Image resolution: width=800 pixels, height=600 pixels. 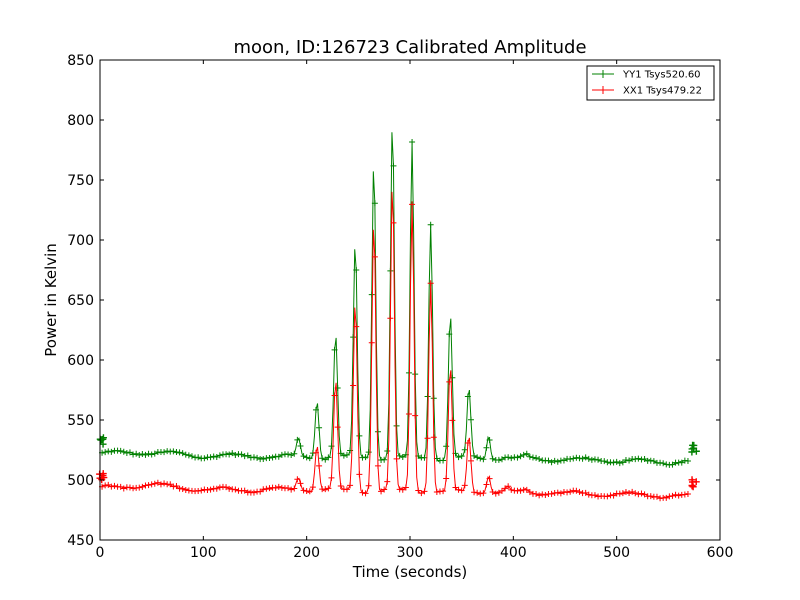 What do you see at coordinates (720, 553) in the screenshot?
I see `x-tick-label: 600` at bounding box center [720, 553].